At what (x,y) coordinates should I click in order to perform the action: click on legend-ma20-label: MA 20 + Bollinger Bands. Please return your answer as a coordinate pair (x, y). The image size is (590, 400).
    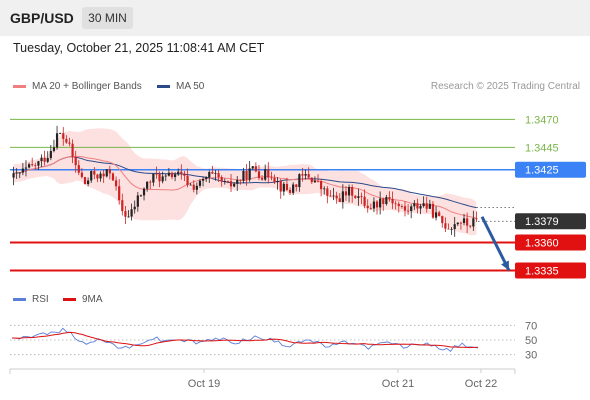
    Looking at the image, I should click on (87, 86).